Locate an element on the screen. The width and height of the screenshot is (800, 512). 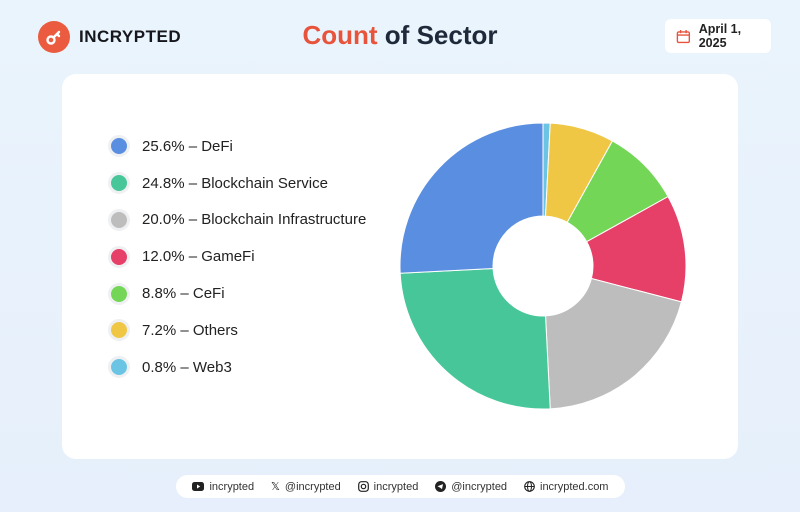
globe-icon is located at coordinates (529, 486).